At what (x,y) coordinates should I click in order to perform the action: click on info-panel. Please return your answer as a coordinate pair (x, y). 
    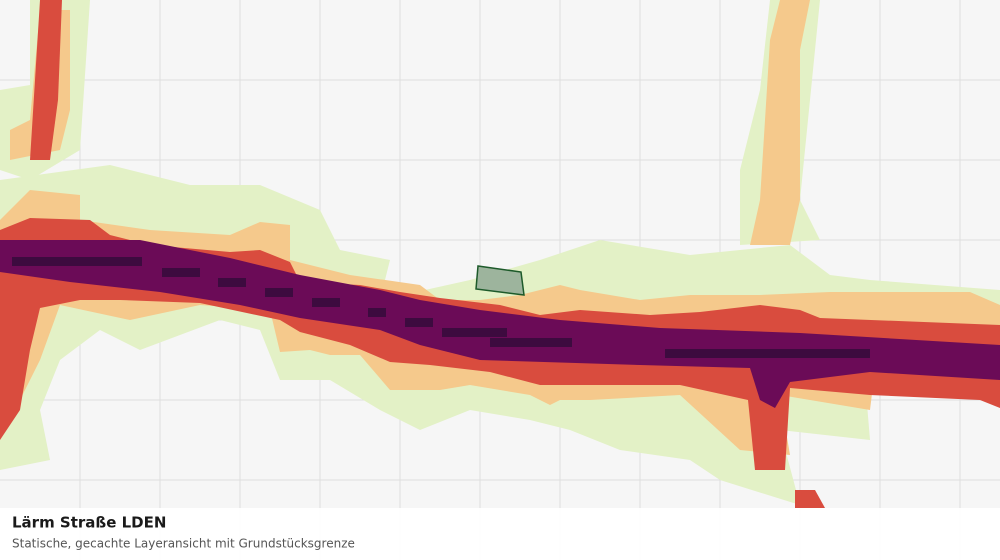
    Looking at the image, I should click on (500, 534).